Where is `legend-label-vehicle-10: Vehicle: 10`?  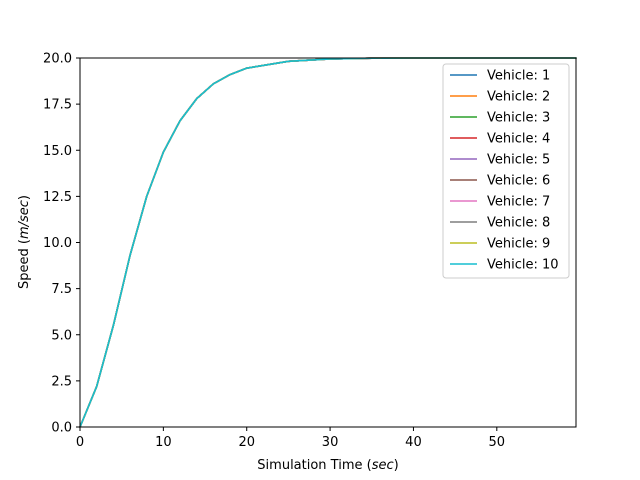
legend-label-vehicle-10: Vehicle: 10 is located at coordinates (523, 265).